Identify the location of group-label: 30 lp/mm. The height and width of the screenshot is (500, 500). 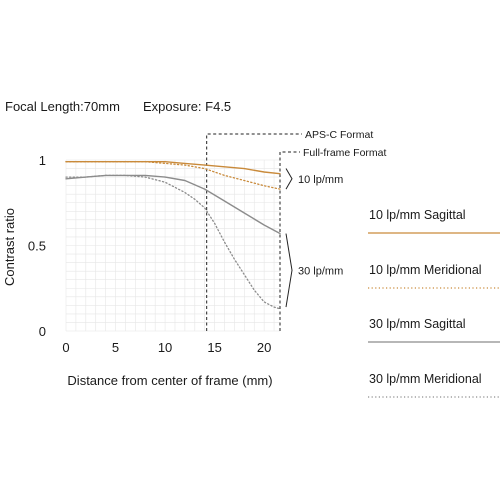
(320, 271).